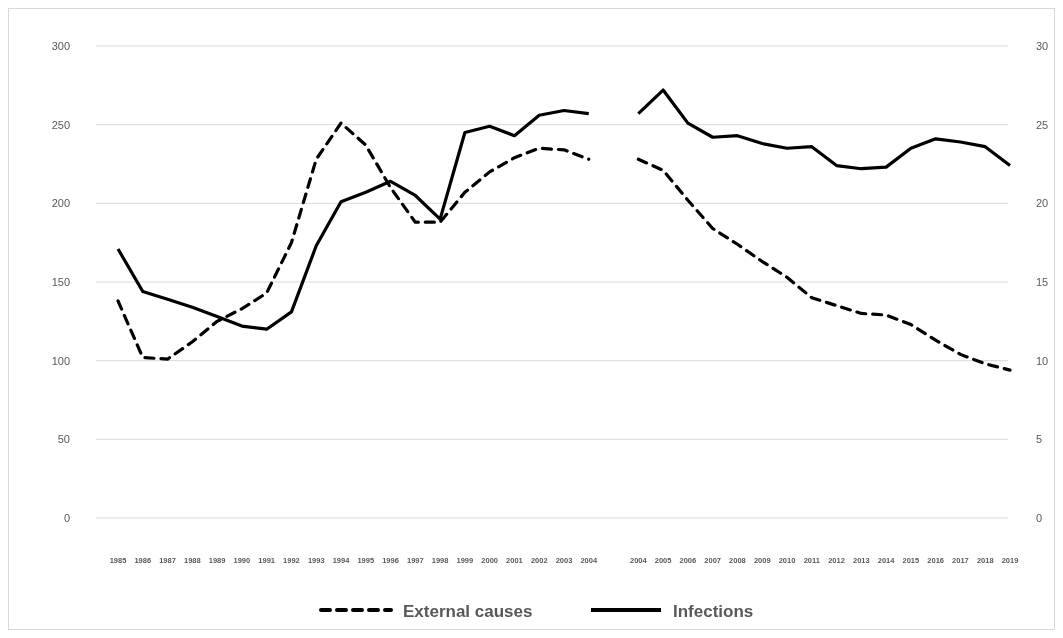 This screenshot has width=1063, height=638. Describe the element at coordinates (1042, 203) in the screenshot. I see `y2-tick-label: 20` at that location.